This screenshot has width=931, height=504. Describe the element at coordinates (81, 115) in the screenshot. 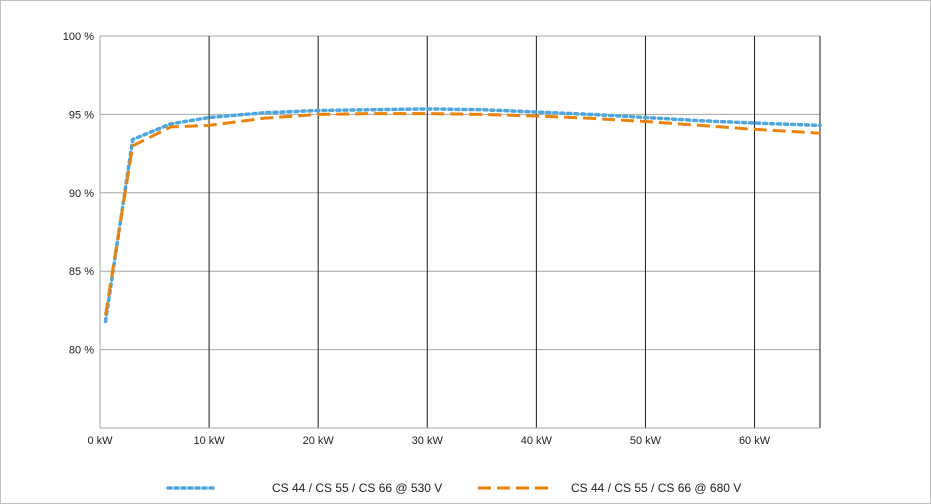

I see `y-tick-label: 95 %` at that location.